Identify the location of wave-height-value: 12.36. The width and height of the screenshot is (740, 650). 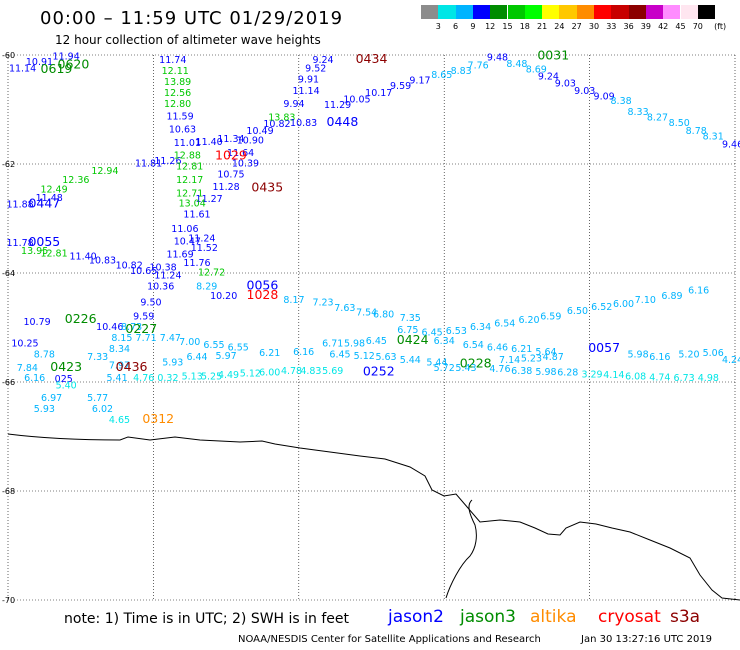
(75, 180).